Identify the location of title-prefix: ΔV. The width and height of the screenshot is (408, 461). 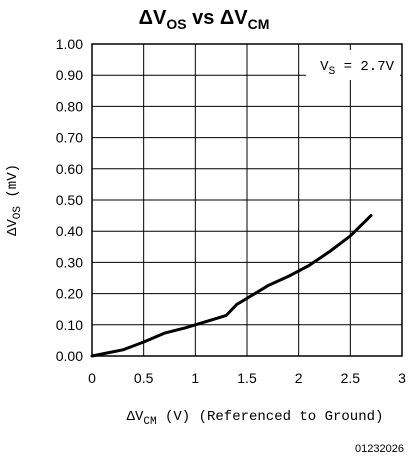
(153, 18).